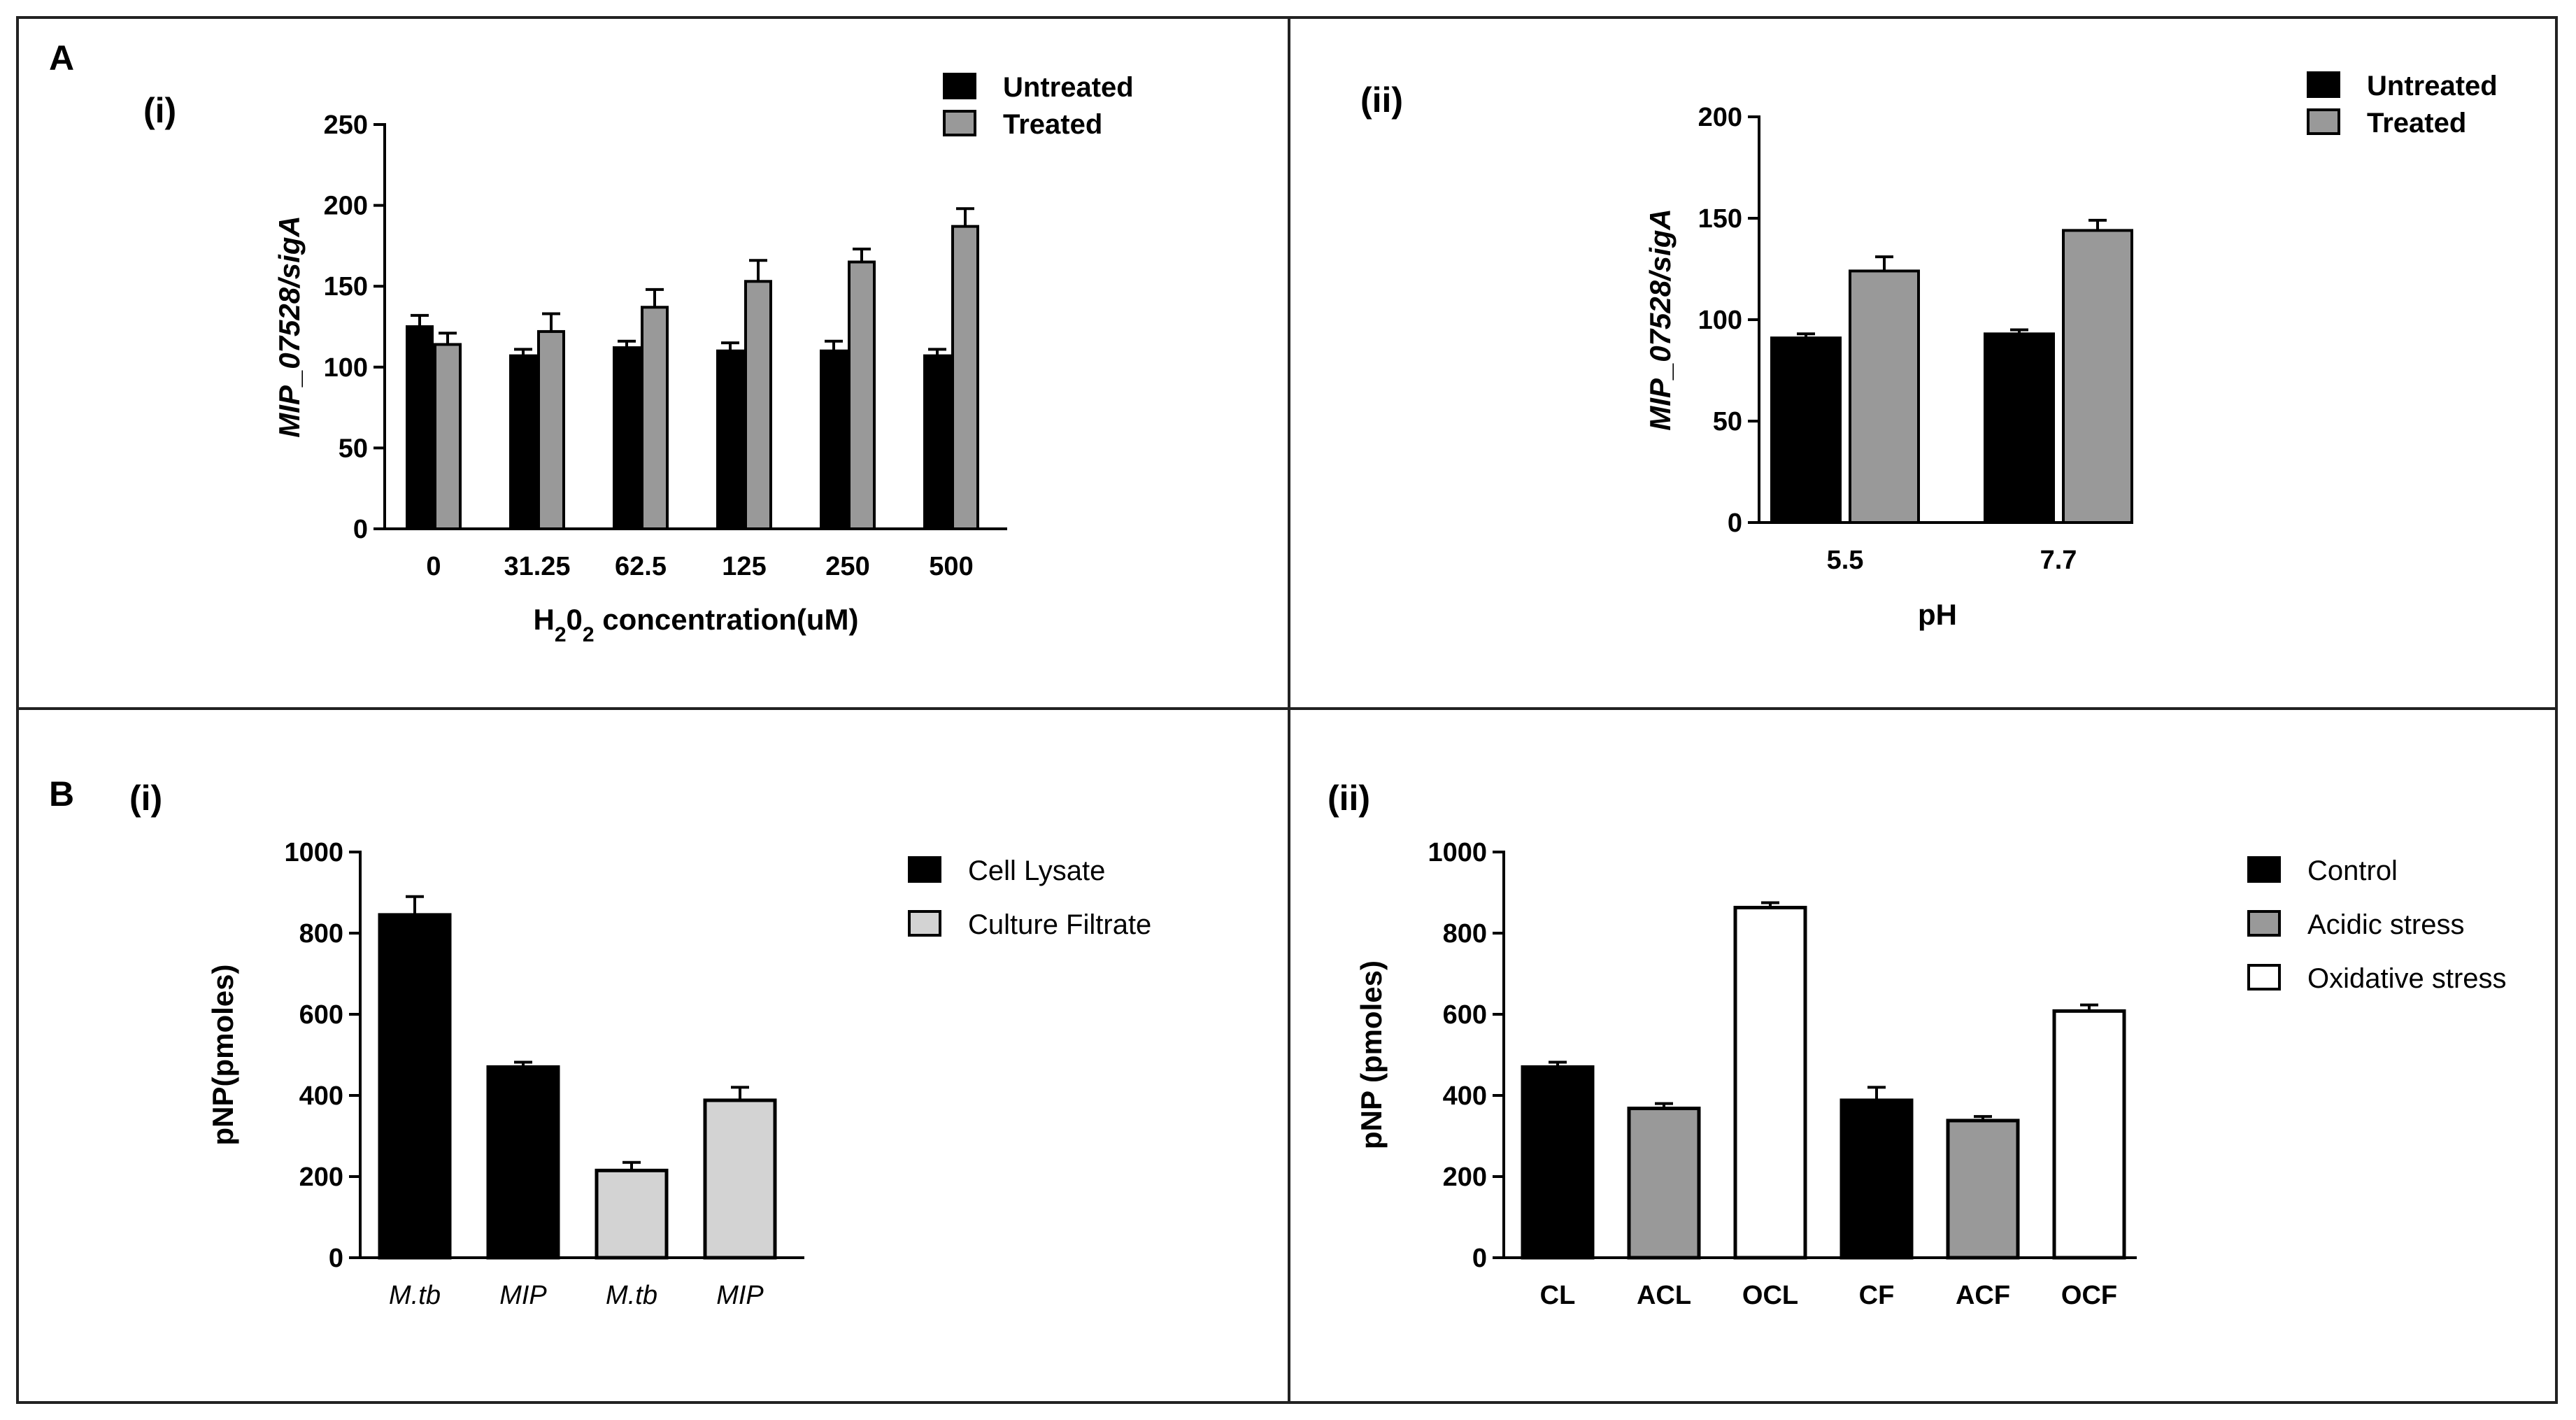  Describe the element at coordinates (1036, 871) in the screenshot. I see `legend-label: Cell Lysate` at that location.